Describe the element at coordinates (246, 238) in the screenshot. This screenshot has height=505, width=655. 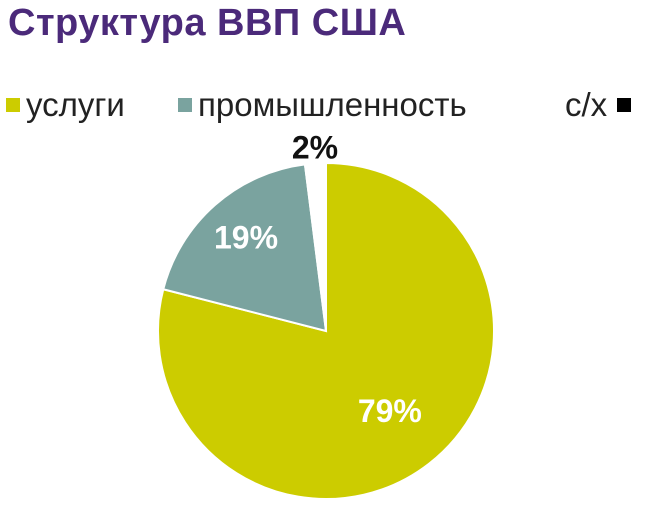
I see `data-label-industry: 19%` at that location.